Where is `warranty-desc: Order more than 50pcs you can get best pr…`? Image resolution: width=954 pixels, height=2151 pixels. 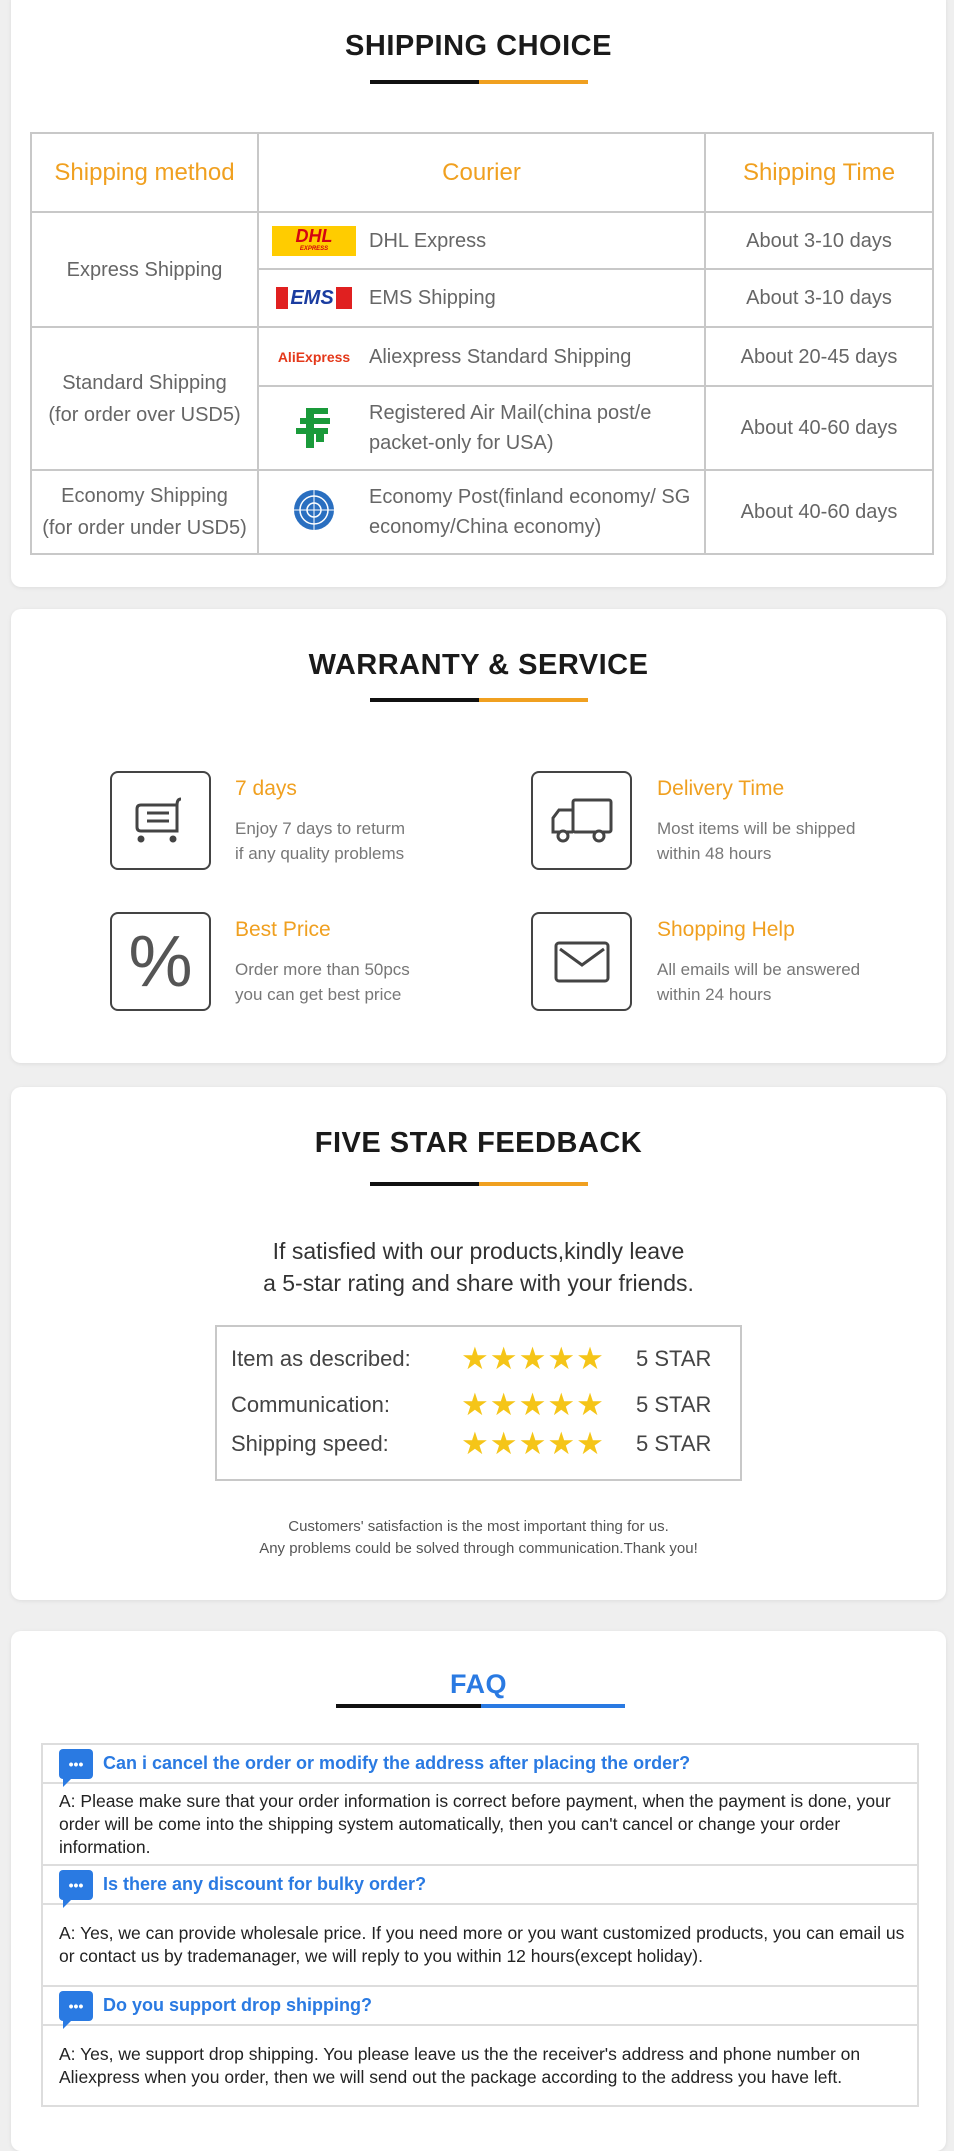
warranty-desc: Order more than 50pcs you can get best pr… is located at coordinates (322, 982).